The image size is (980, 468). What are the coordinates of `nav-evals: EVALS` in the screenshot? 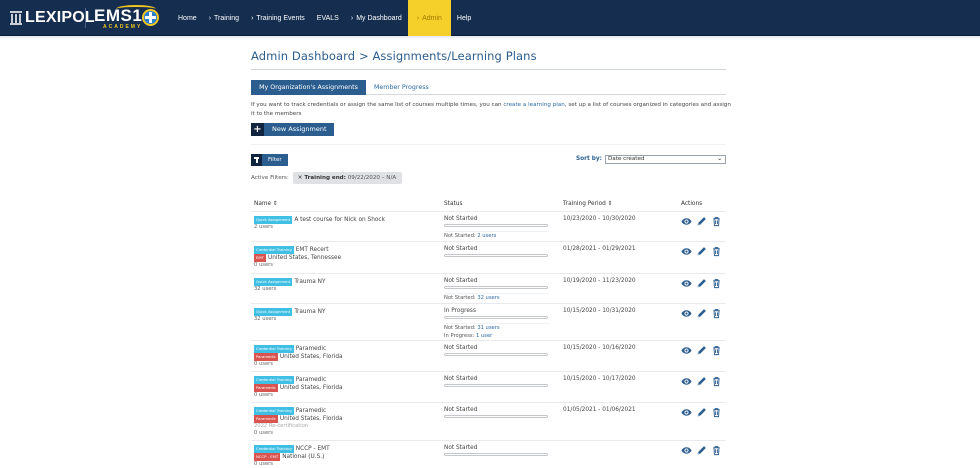 It's located at (328, 18).